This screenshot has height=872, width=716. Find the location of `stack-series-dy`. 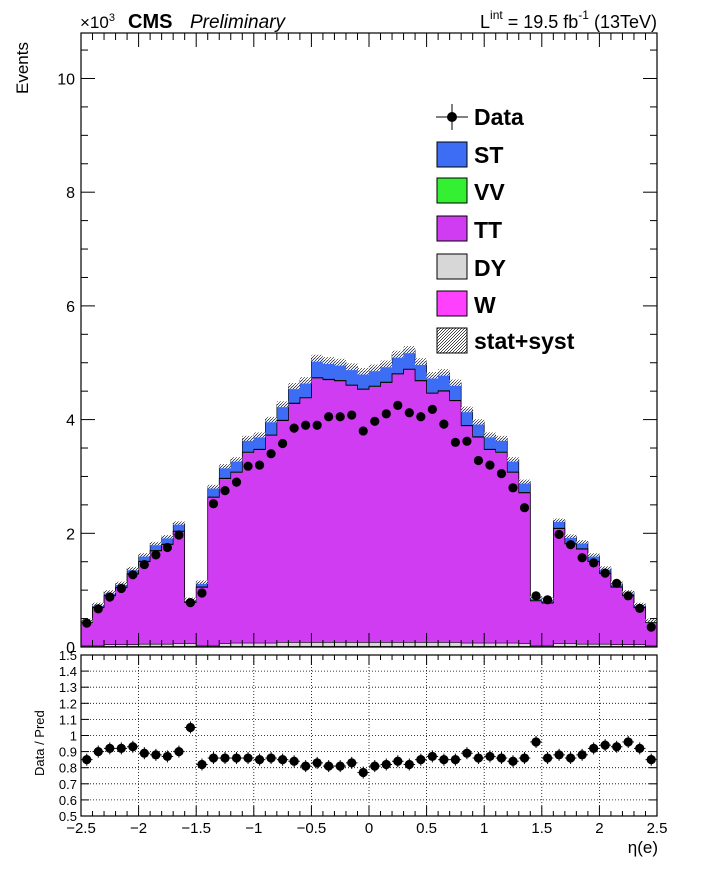

stack-series-dy is located at coordinates (369, 644).